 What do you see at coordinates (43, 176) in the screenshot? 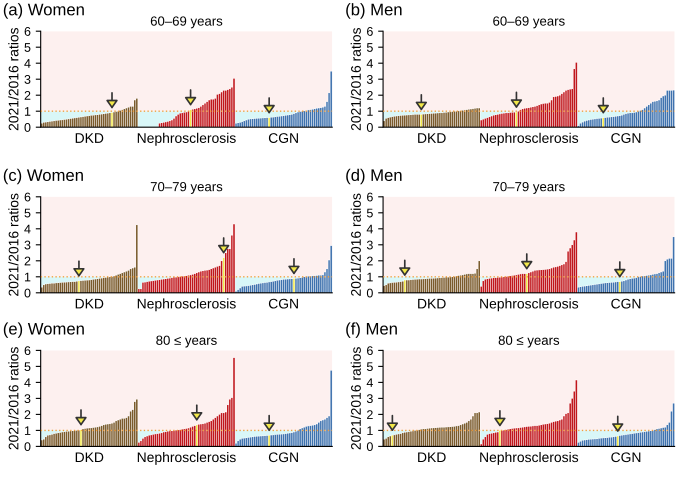
I see `chart-title: (c) Women` at bounding box center [43, 176].